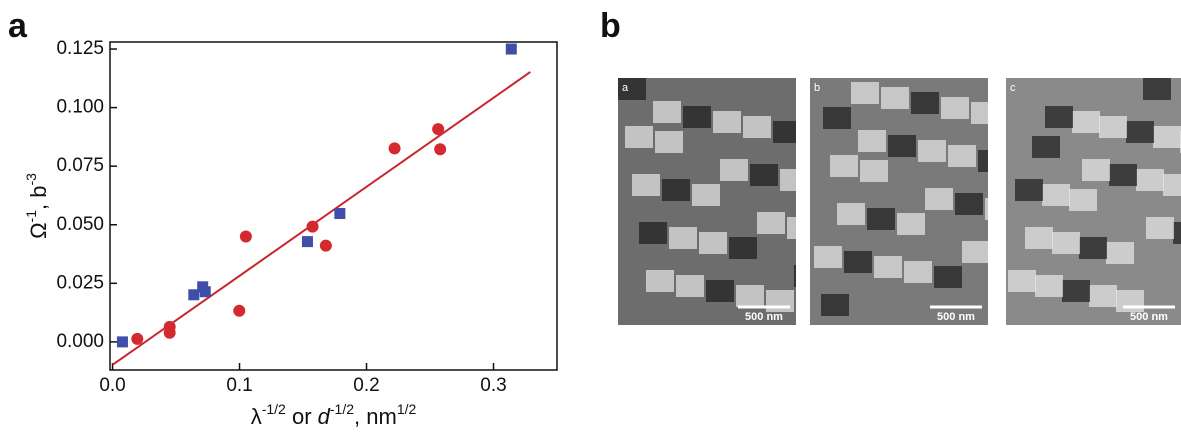  What do you see at coordinates (302, 416) in the screenshot?
I see `label-part: or` at bounding box center [302, 416].